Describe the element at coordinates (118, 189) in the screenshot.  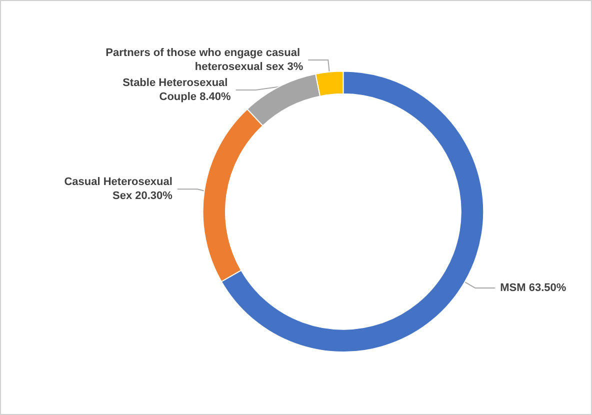
I see `slice-label: Casual Heterosexual Sex 20.30%` at that location.